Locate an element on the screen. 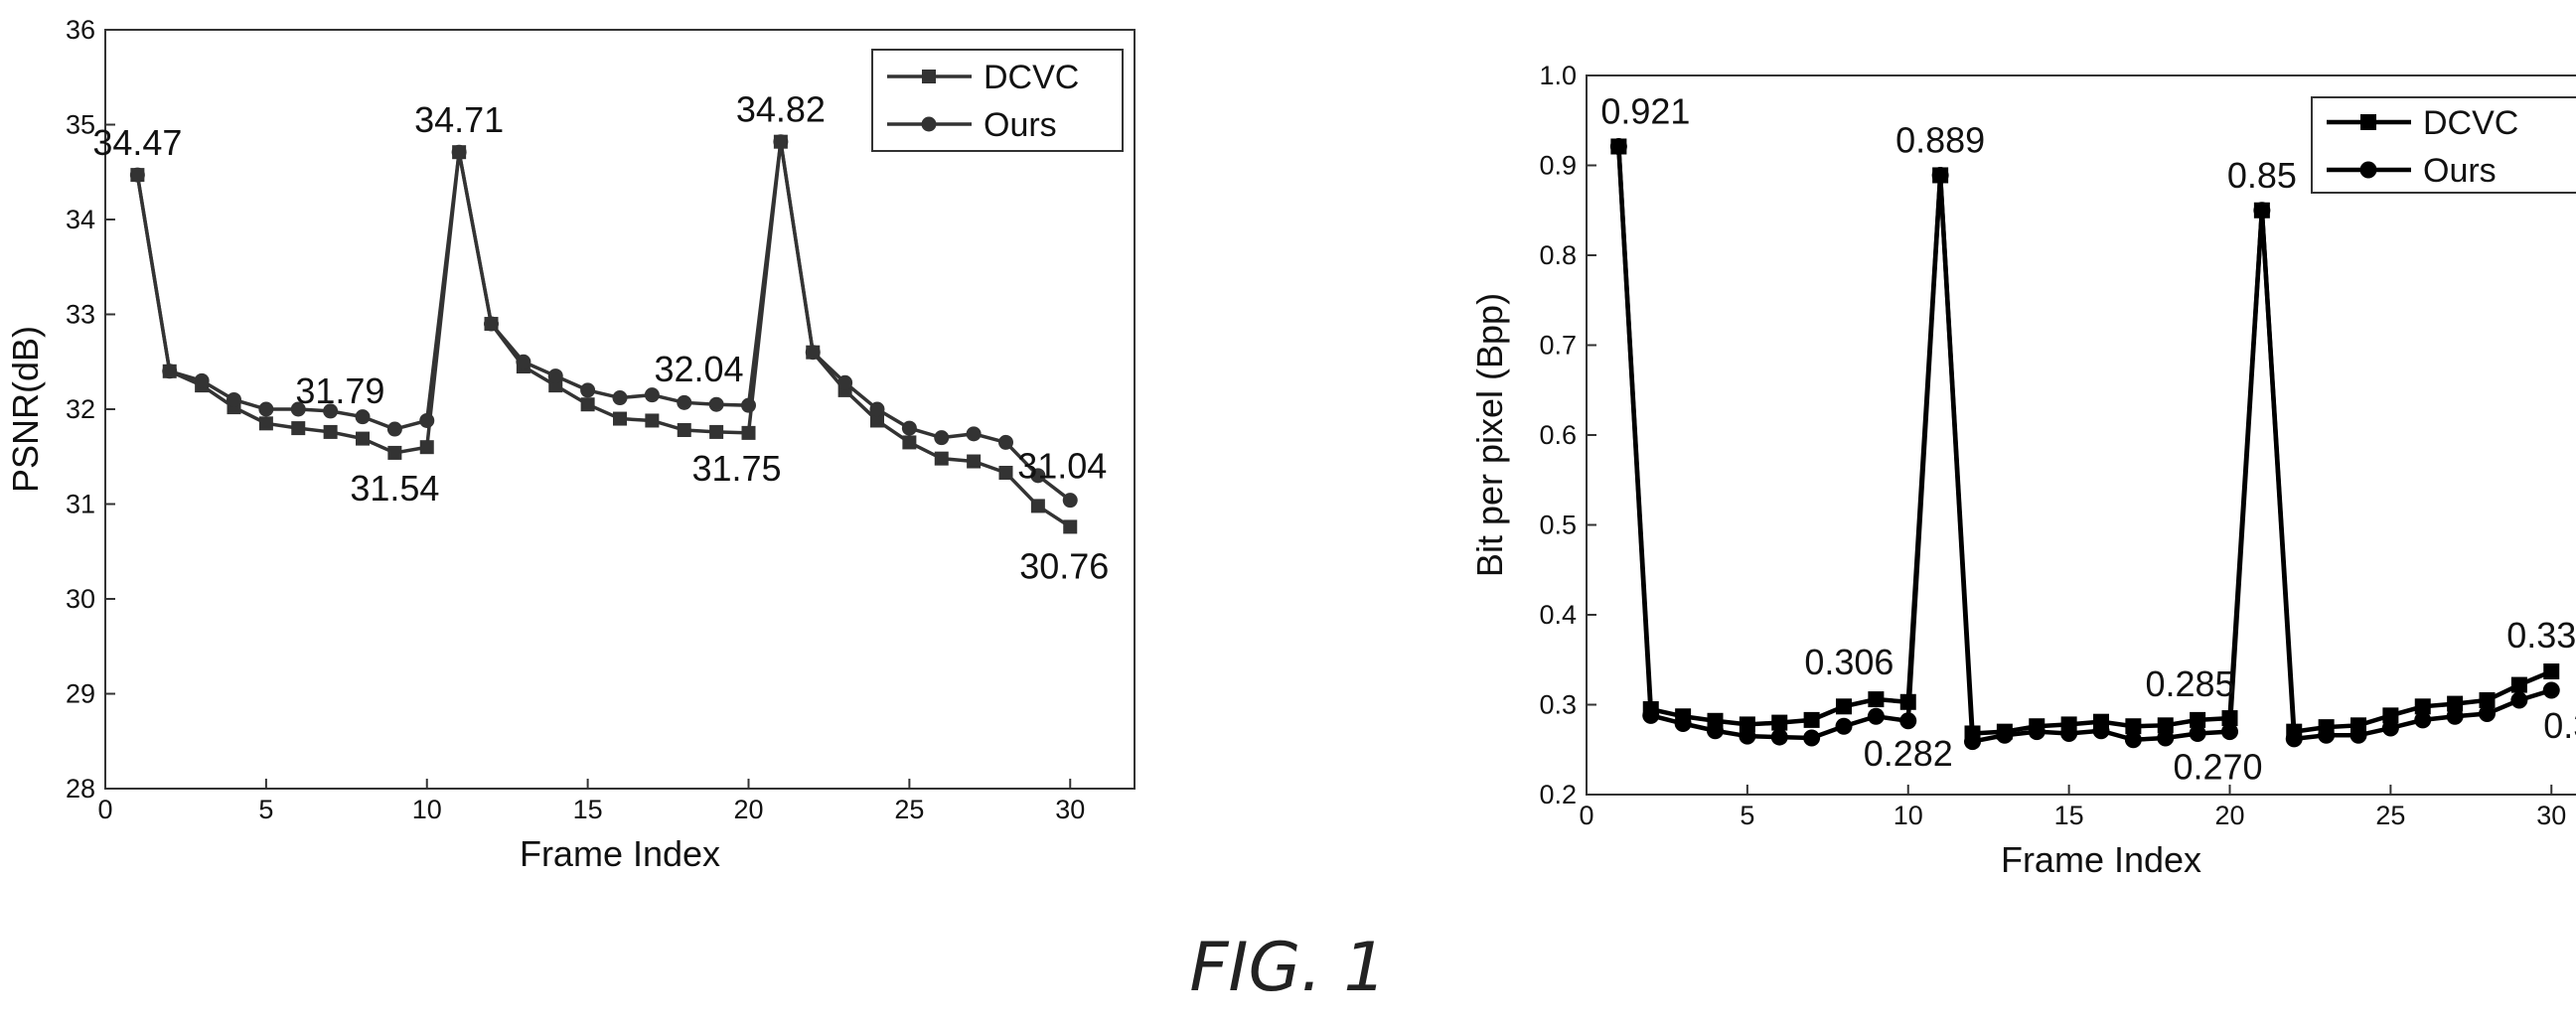  series-line-ours is located at coordinates (603, 322).